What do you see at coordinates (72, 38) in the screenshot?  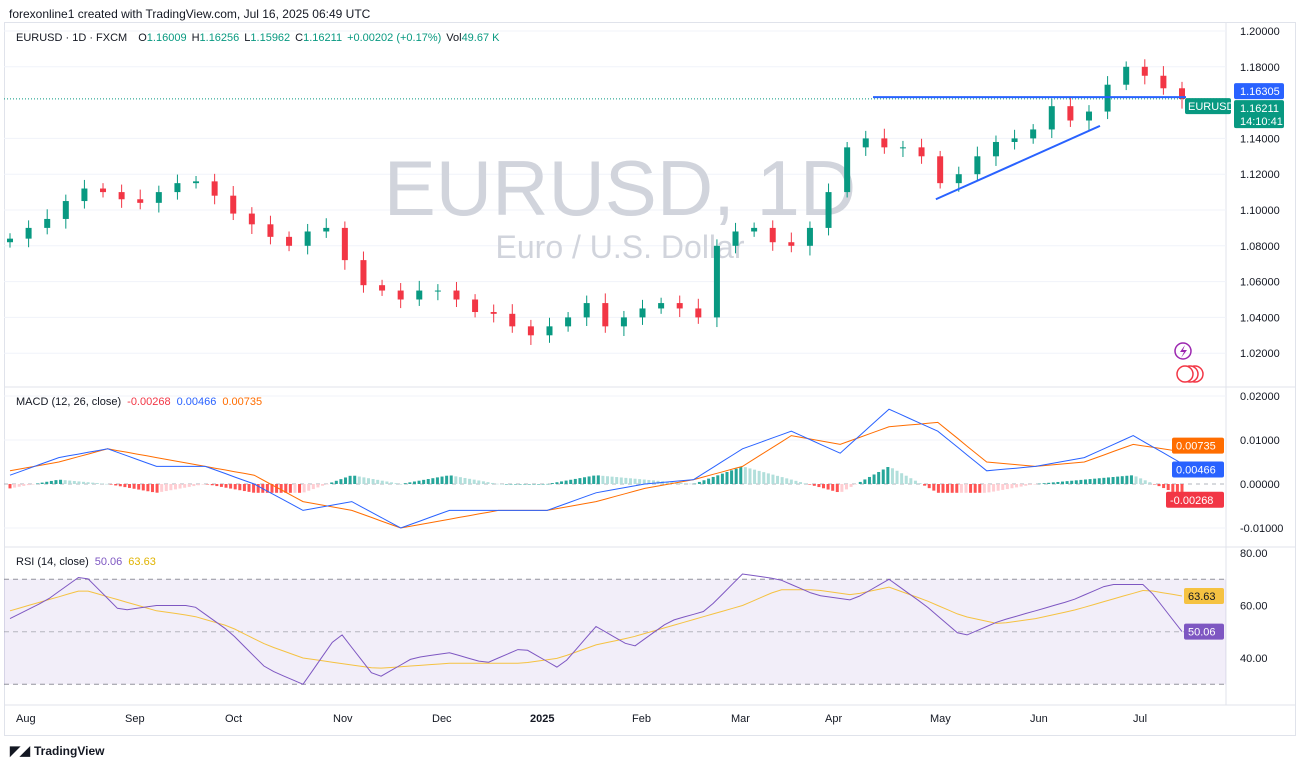 I see `symbol-info: EURUSD · 1D · FXCM` at bounding box center [72, 38].